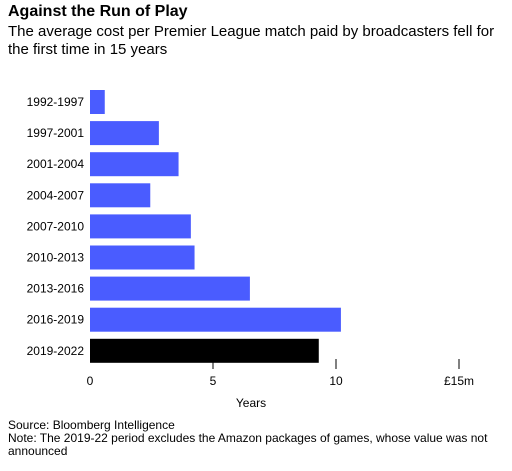 The height and width of the screenshot is (471, 512). I want to click on bar-2004-2007, so click(120, 195).